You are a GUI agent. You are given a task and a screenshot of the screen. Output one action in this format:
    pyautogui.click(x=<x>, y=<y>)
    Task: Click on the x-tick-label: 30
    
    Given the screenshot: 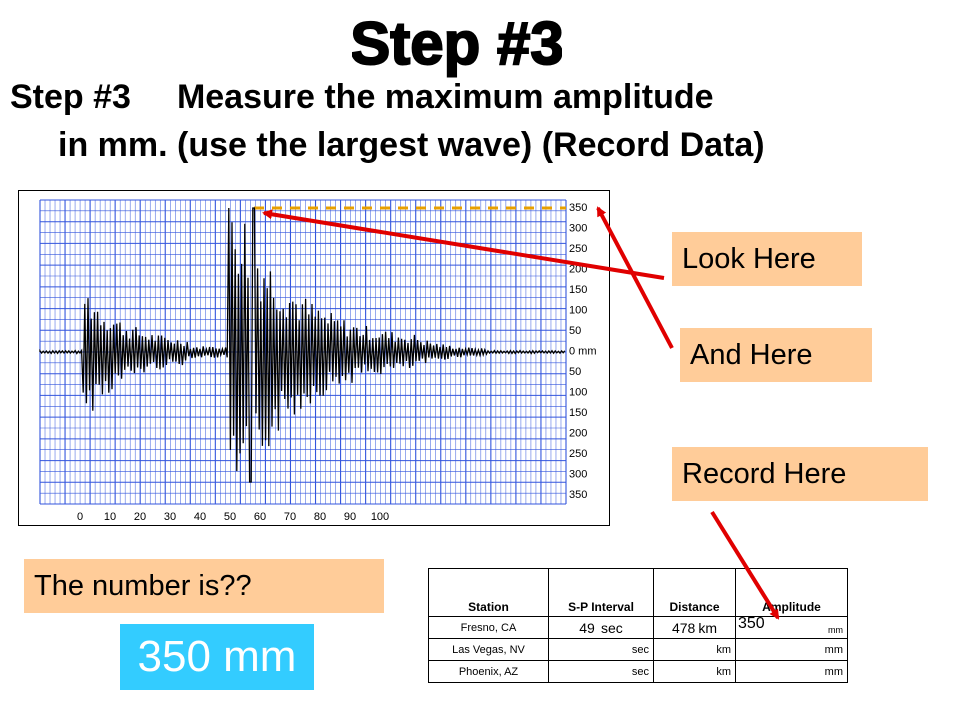 What is the action you would take?
    pyautogui.click(x=170, y=517)
    